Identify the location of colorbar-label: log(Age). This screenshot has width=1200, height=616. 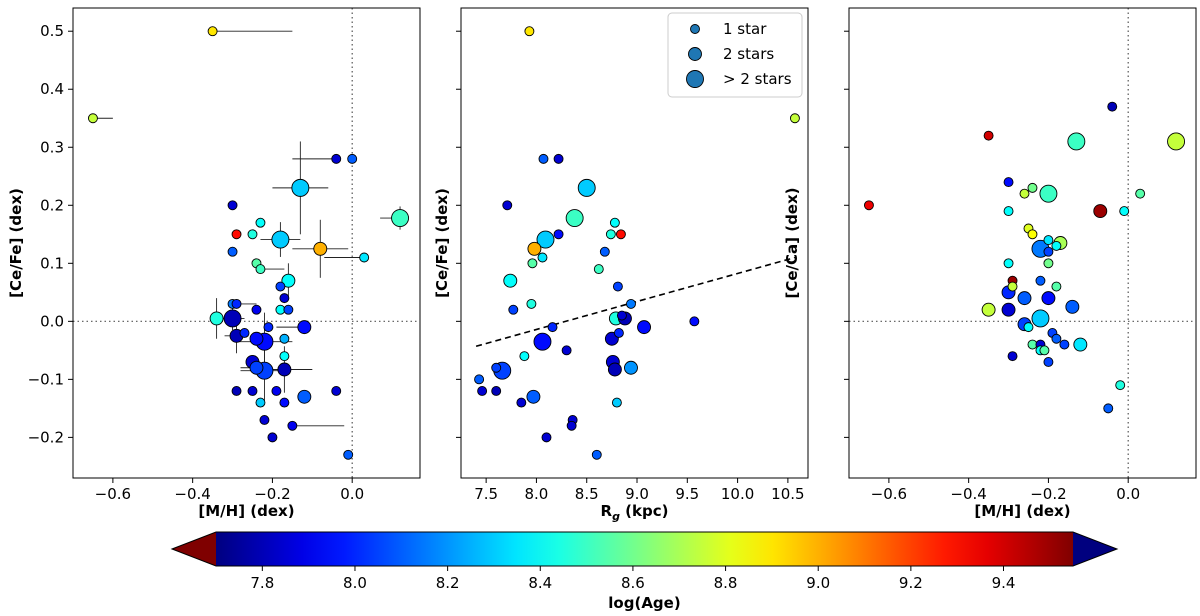
(644, 603).